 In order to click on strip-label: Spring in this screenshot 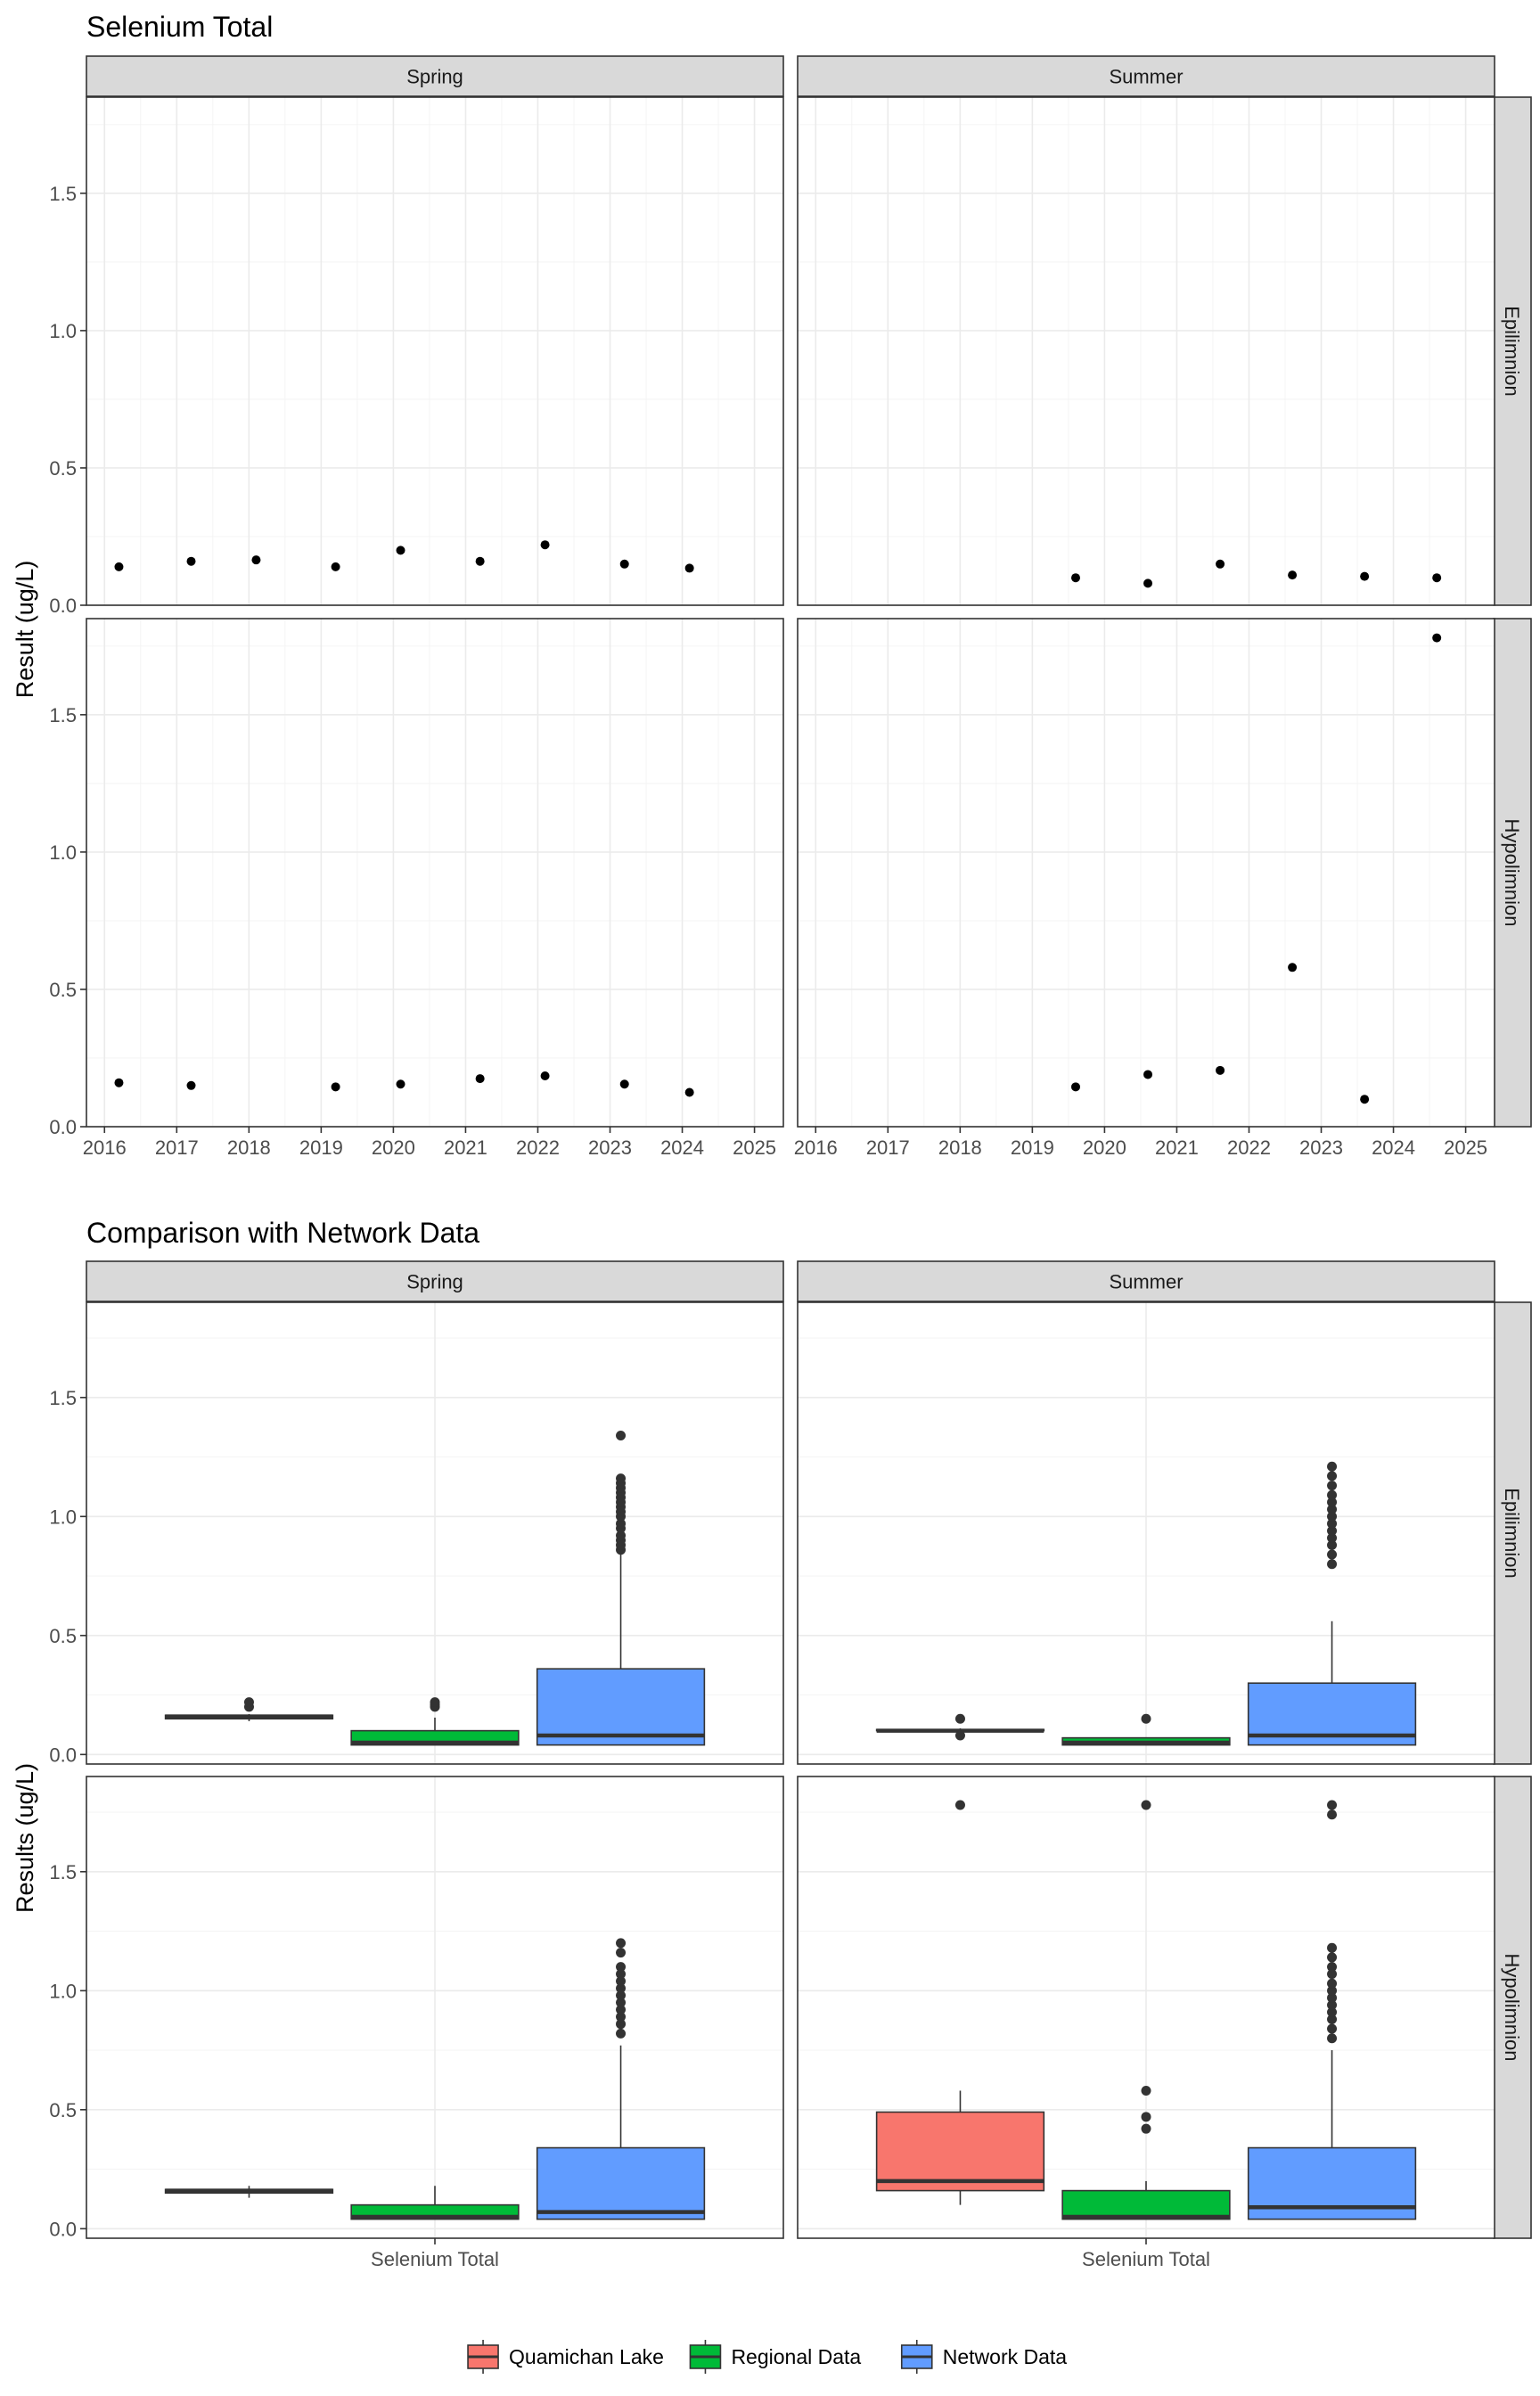, I will do `click(434, 77)`.